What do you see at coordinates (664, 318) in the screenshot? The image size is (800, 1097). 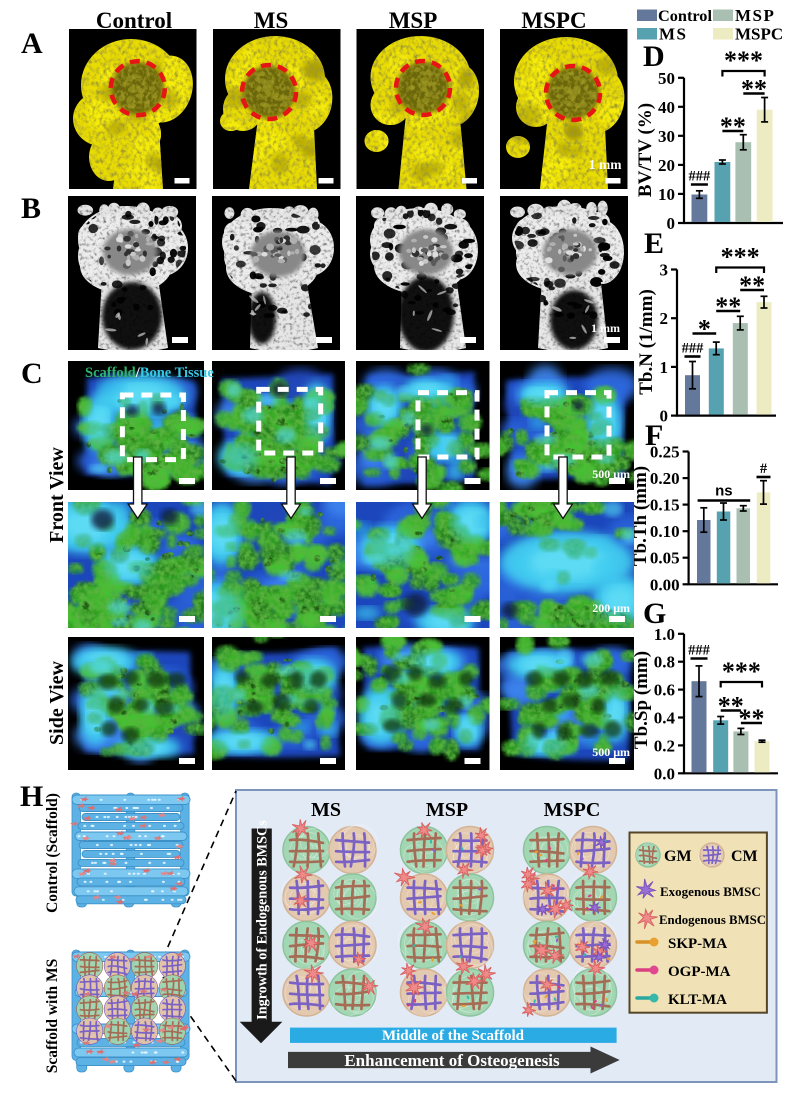 I see `svg-text: 2` at bounding box center [664, 318].